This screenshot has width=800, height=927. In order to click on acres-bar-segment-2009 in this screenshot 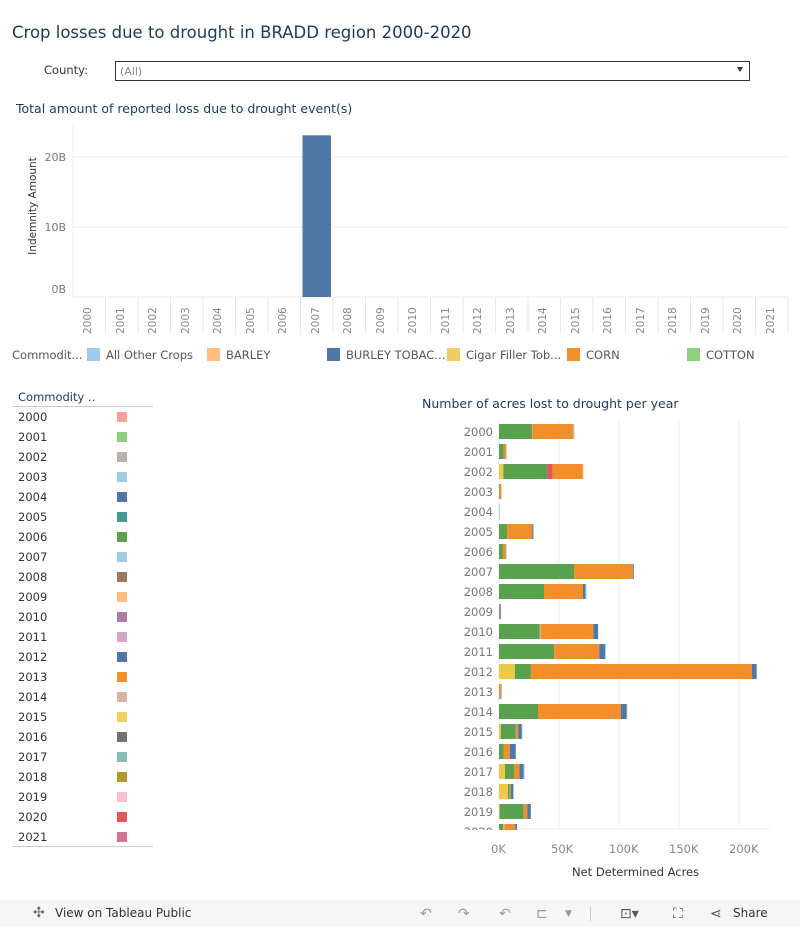, I will do `click(500, 611)`.